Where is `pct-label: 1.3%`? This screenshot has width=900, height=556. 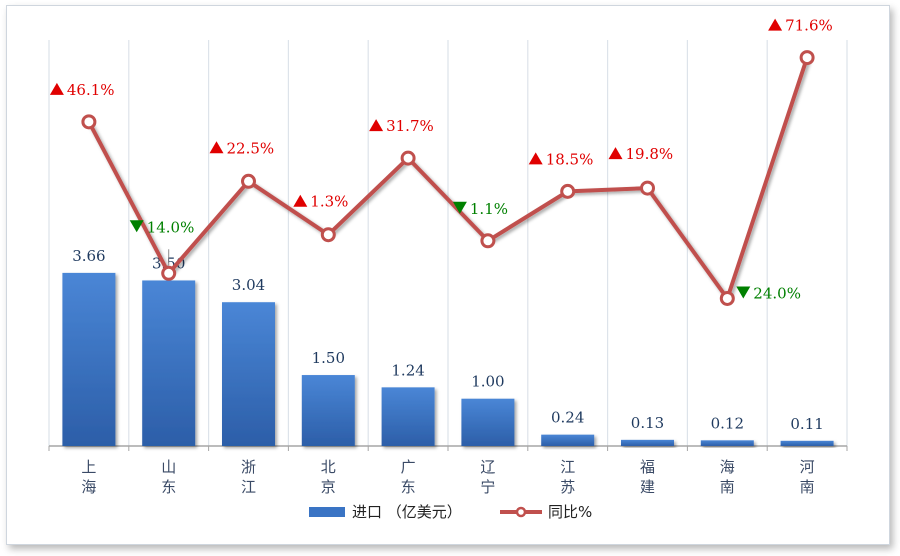
pct-label: 1.3% is located at coordinates (329, 202).